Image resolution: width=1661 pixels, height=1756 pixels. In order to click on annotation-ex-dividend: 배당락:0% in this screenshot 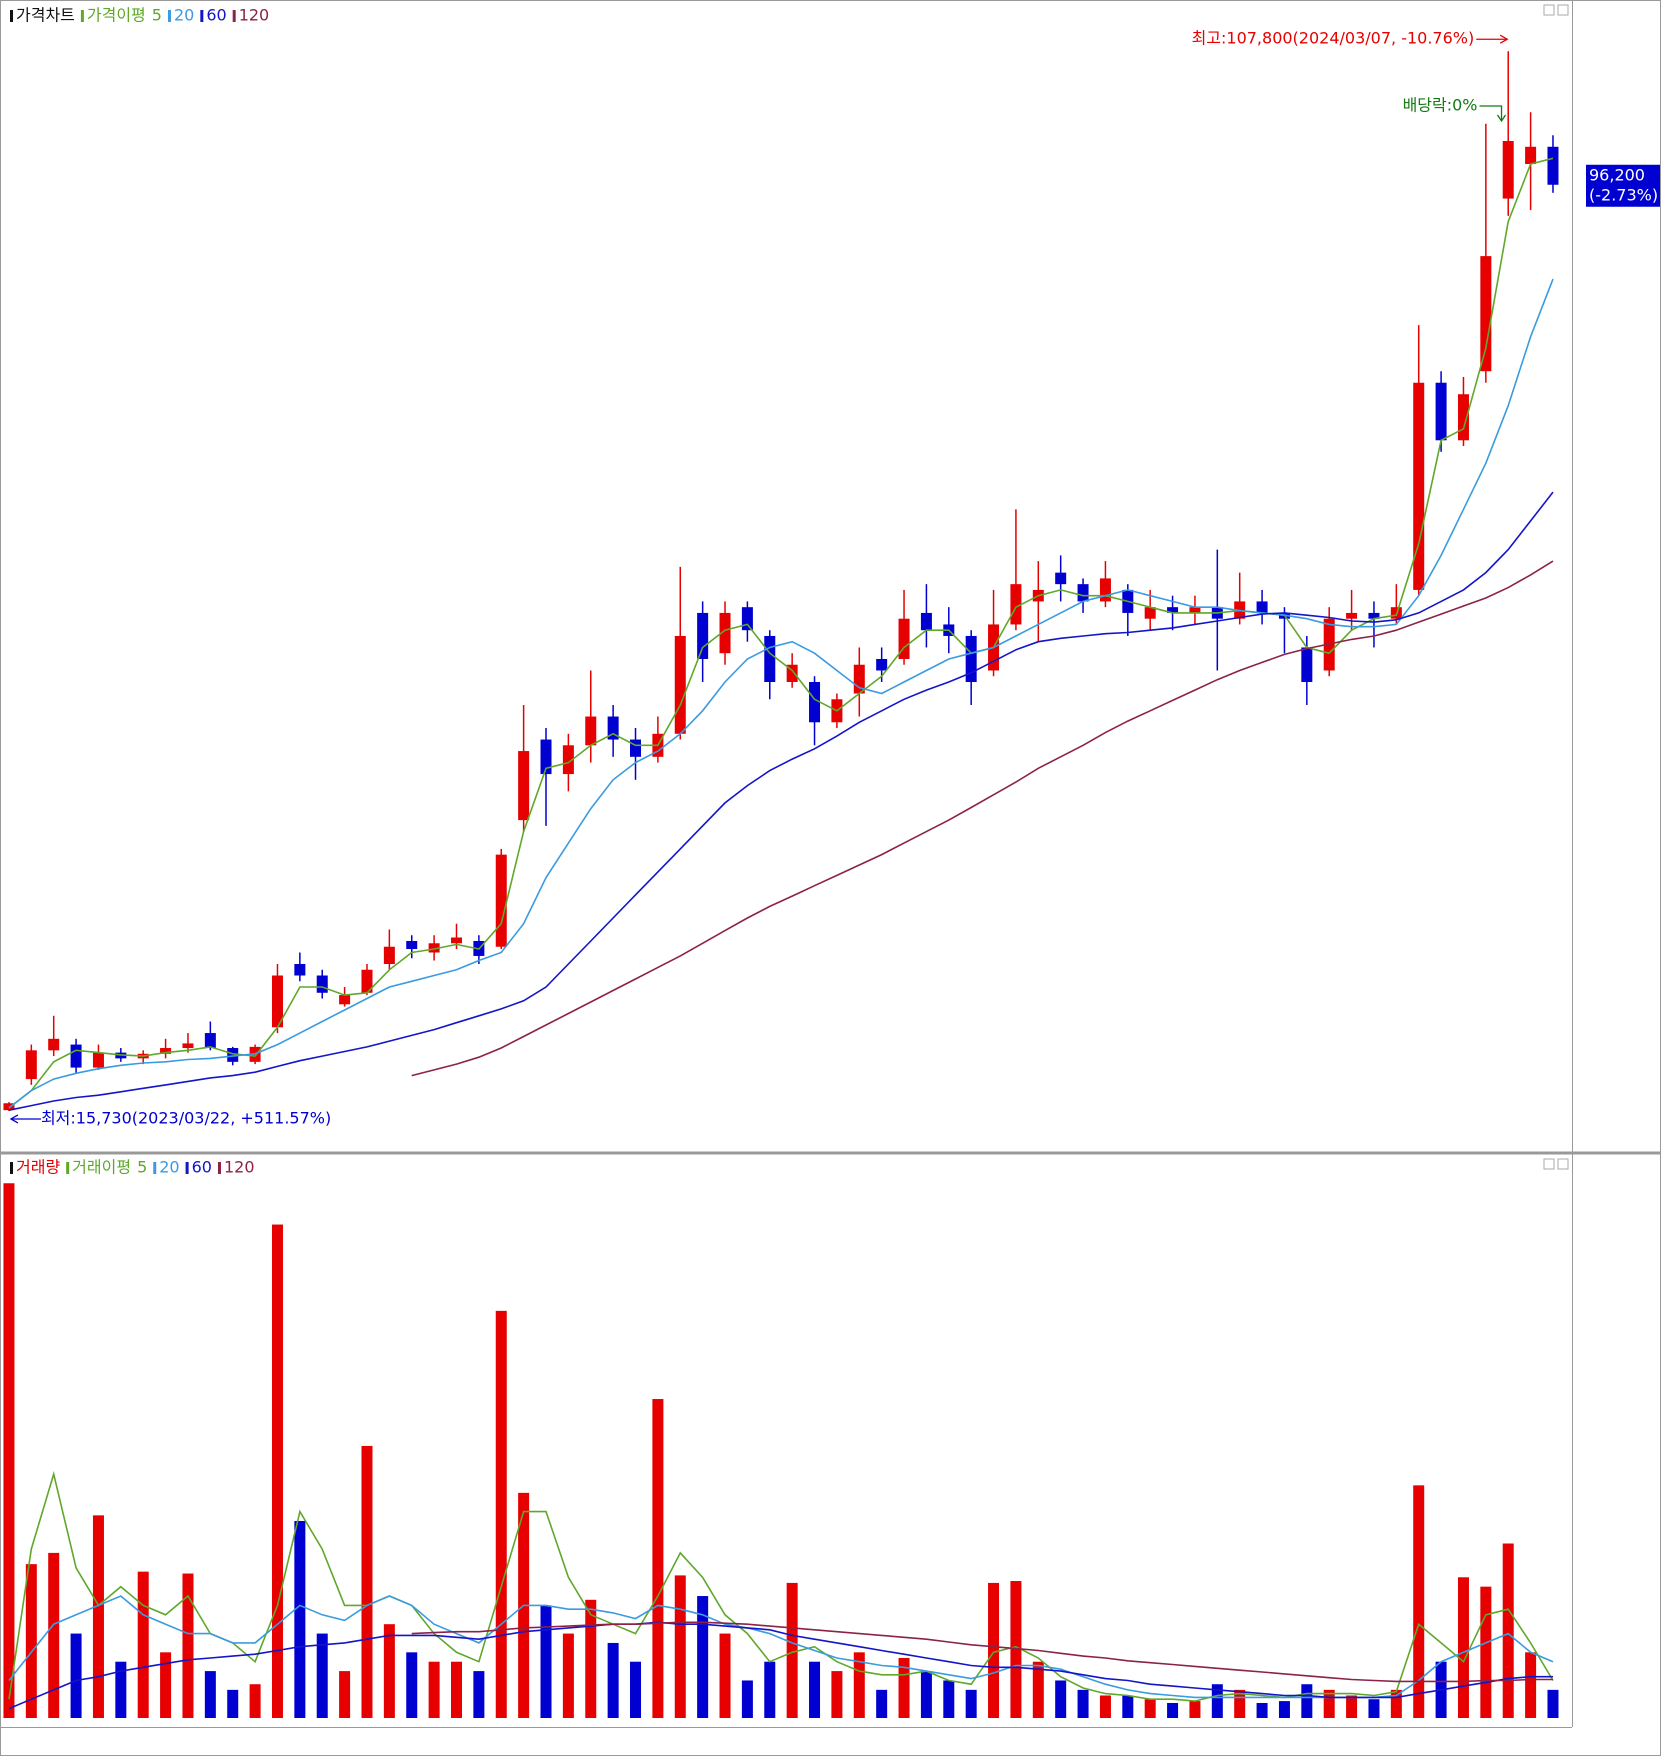, I will do `click(1440, 105)`.